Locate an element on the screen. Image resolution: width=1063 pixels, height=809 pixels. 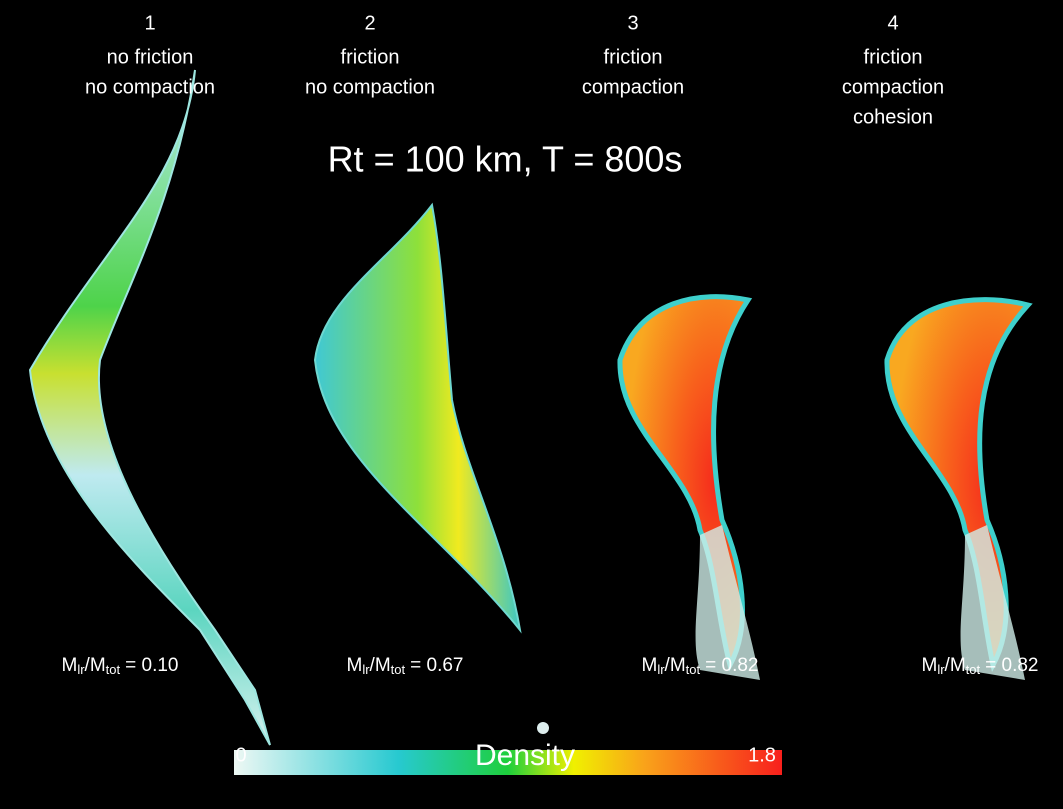
mass-ratio: Mlr/Mtot = 0.67 is located at coordinates (405, 666).